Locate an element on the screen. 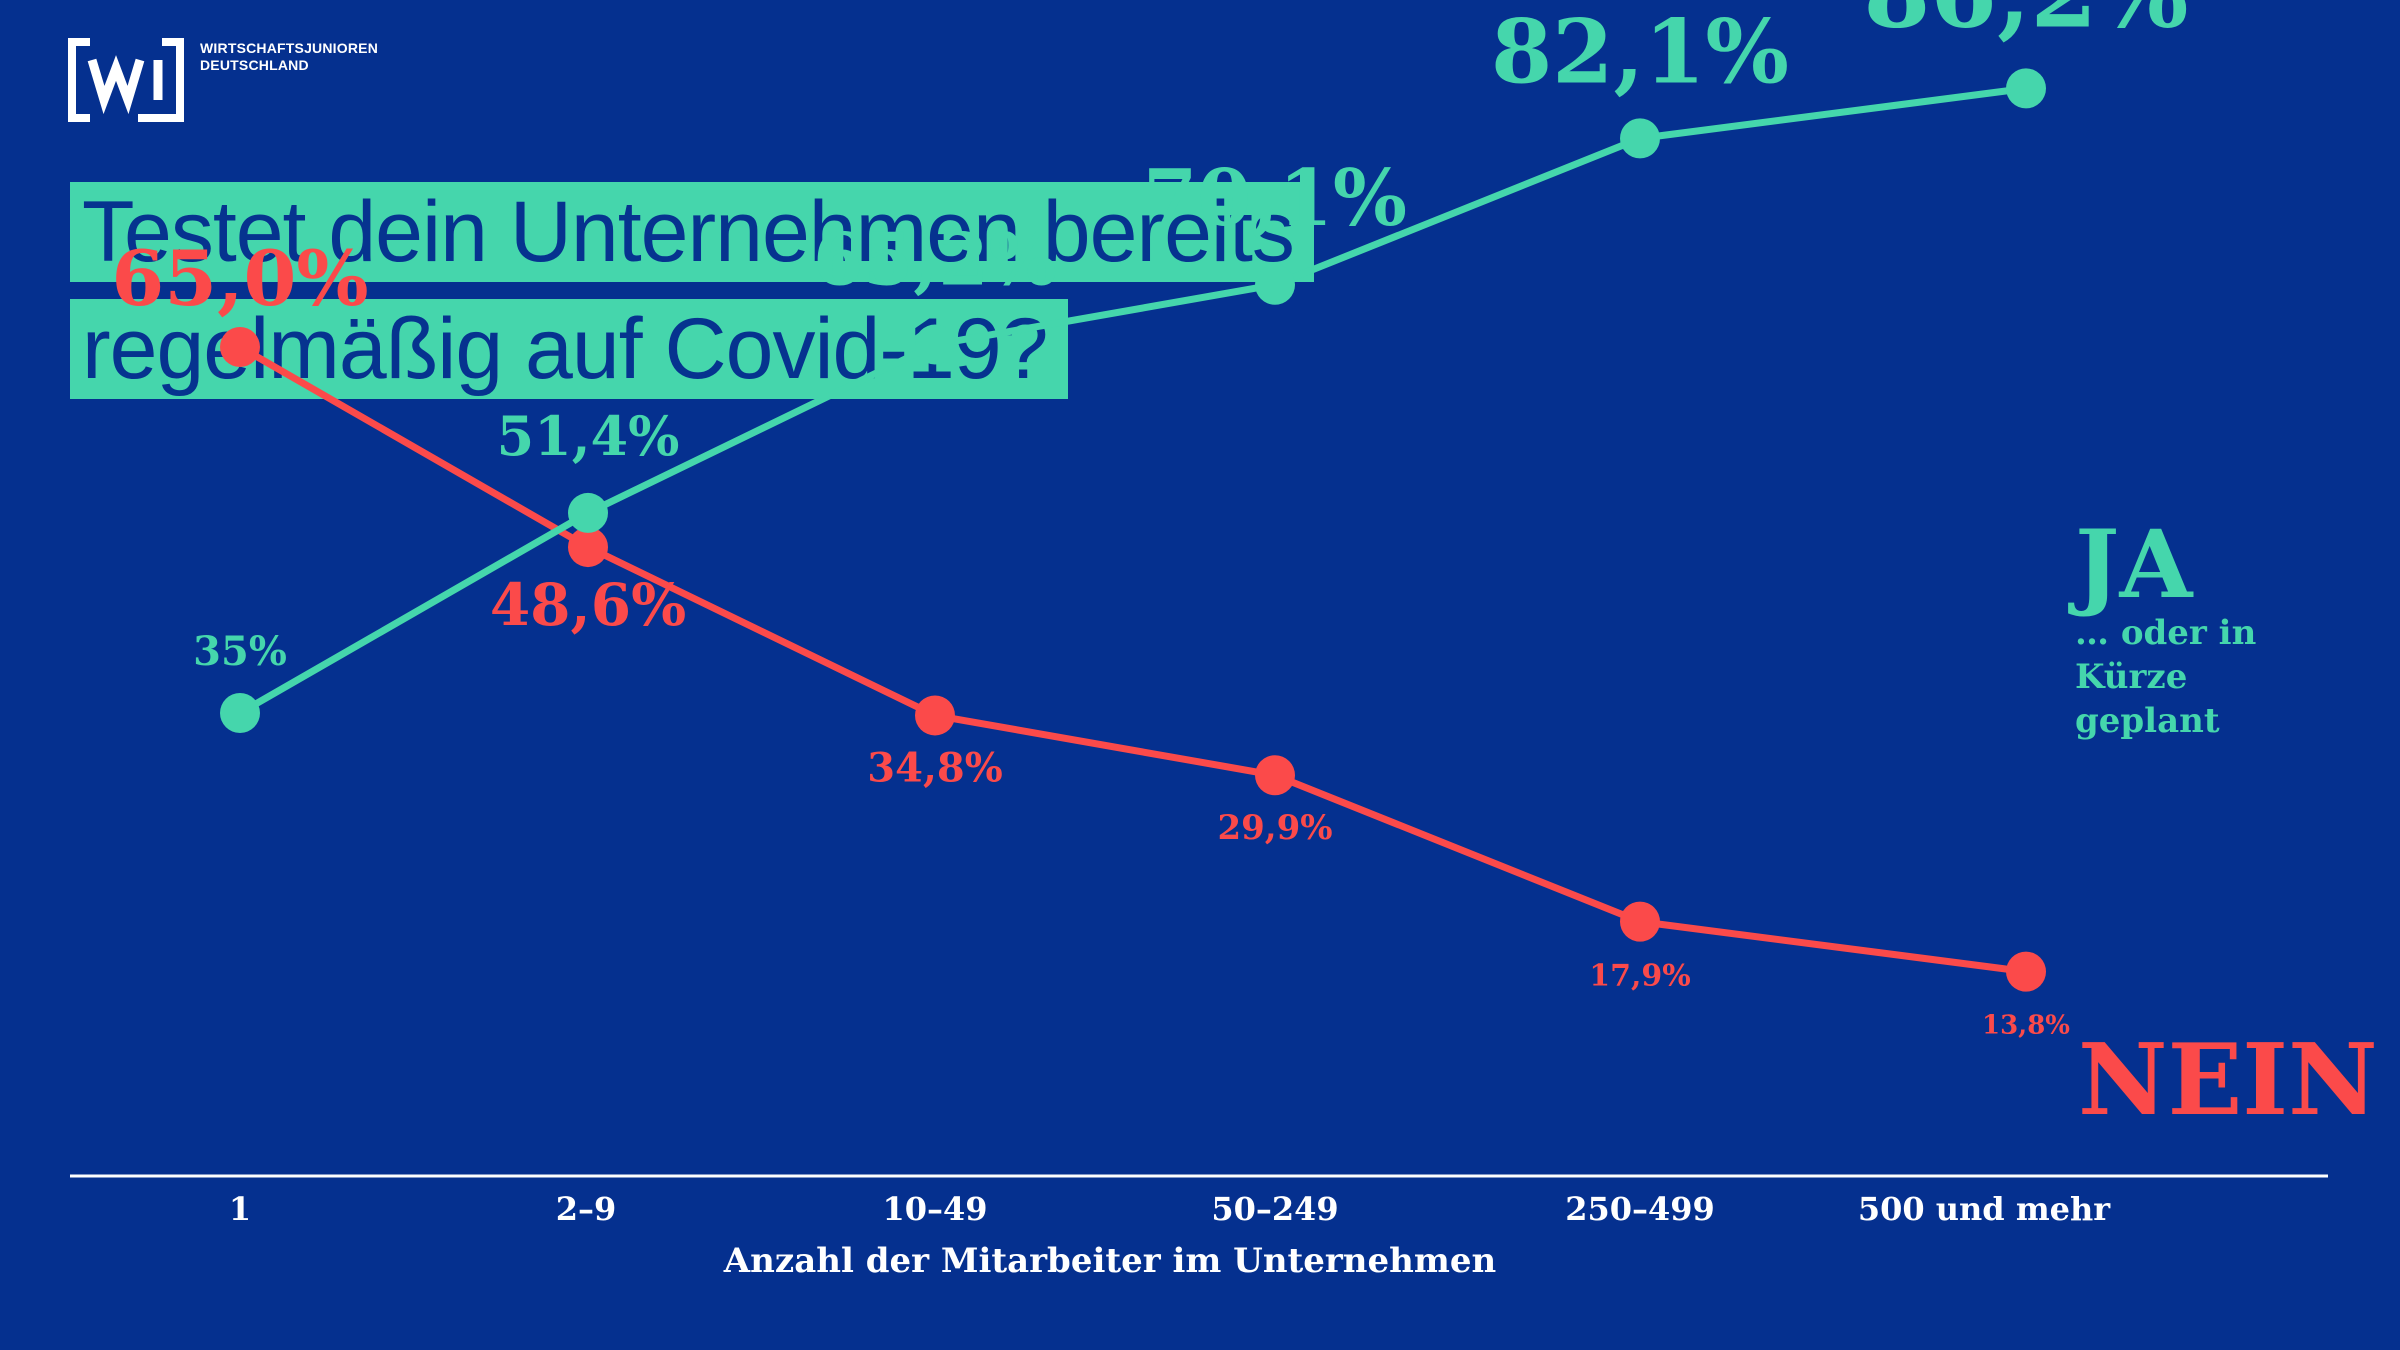 Image resolution: width=2400 pixels, height=1350 pixels. wj-logo-mark is located at coordinates (128, 80).